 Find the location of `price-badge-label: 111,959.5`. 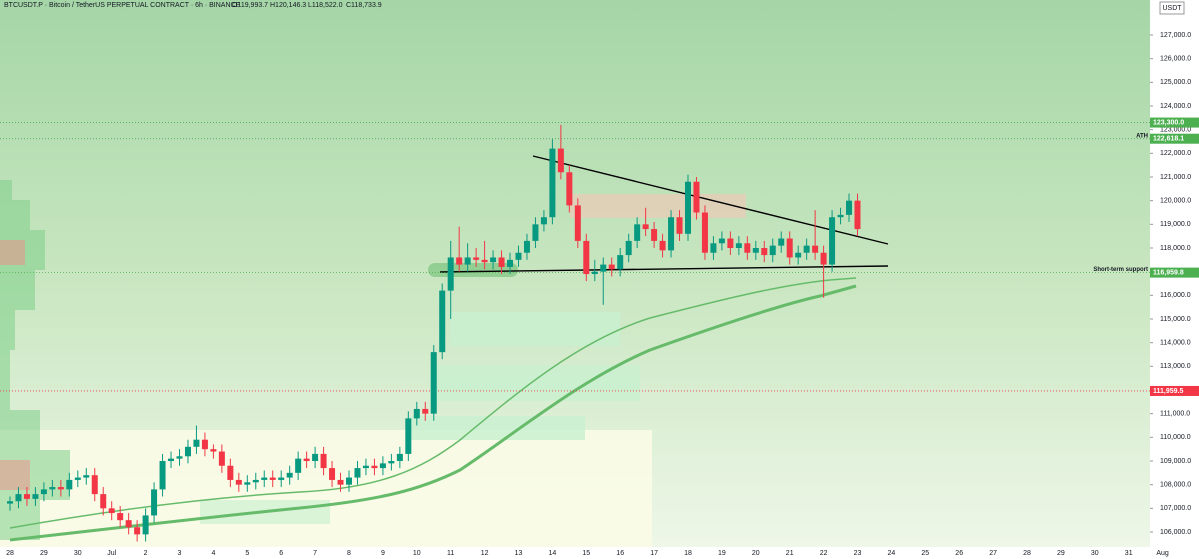

price-badge-label: 111,959.5 is located at coordinates (1168, 391).